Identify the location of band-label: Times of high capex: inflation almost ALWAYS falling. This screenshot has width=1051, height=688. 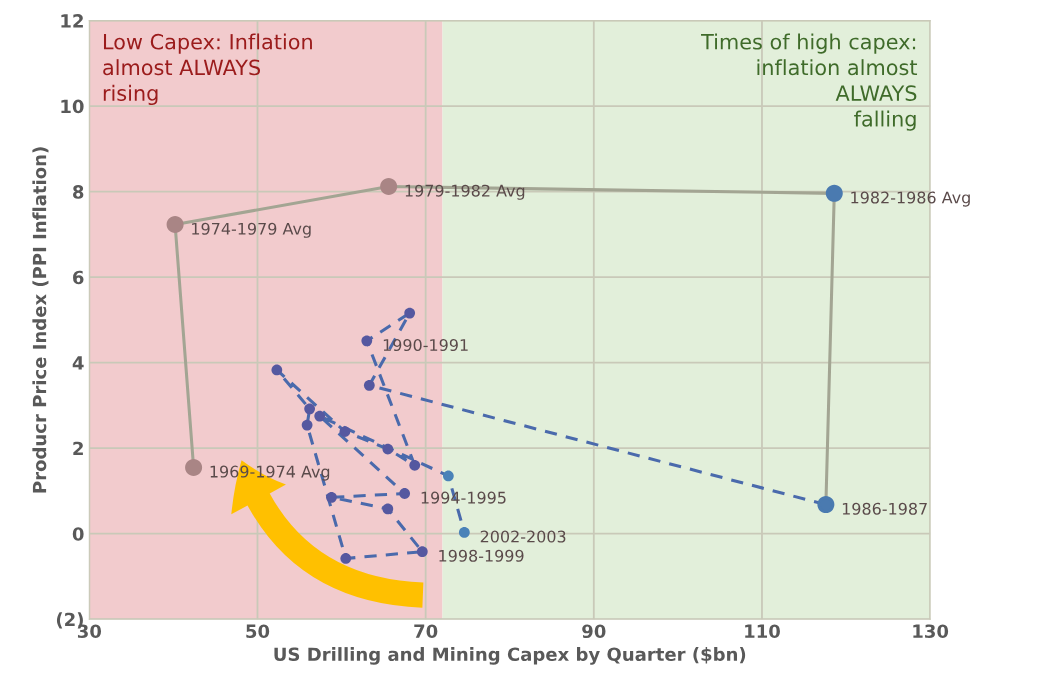
(809, 82).